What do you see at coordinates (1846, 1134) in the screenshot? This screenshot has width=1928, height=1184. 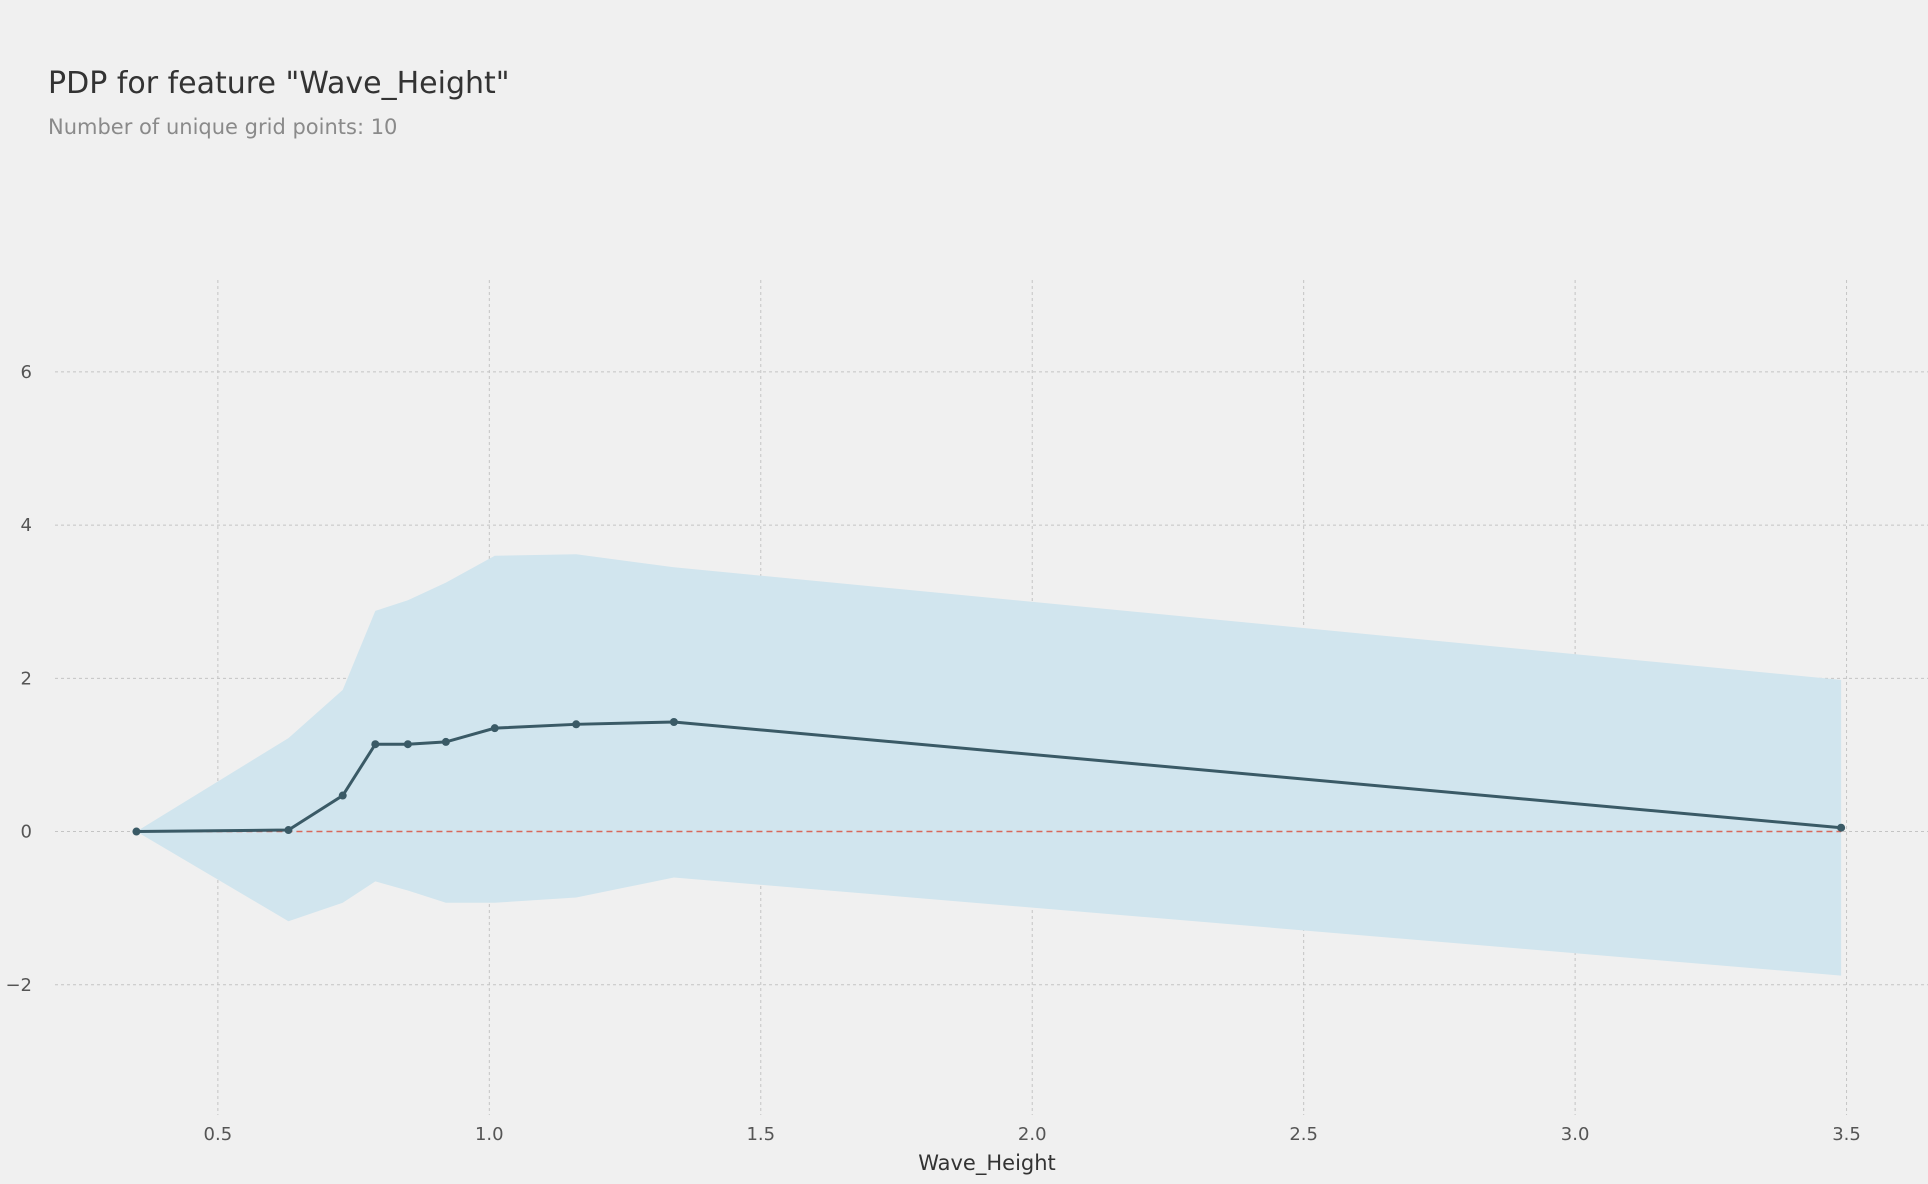 I see `x-tick-label: 3.5` at bounding box center [1846, 1134].